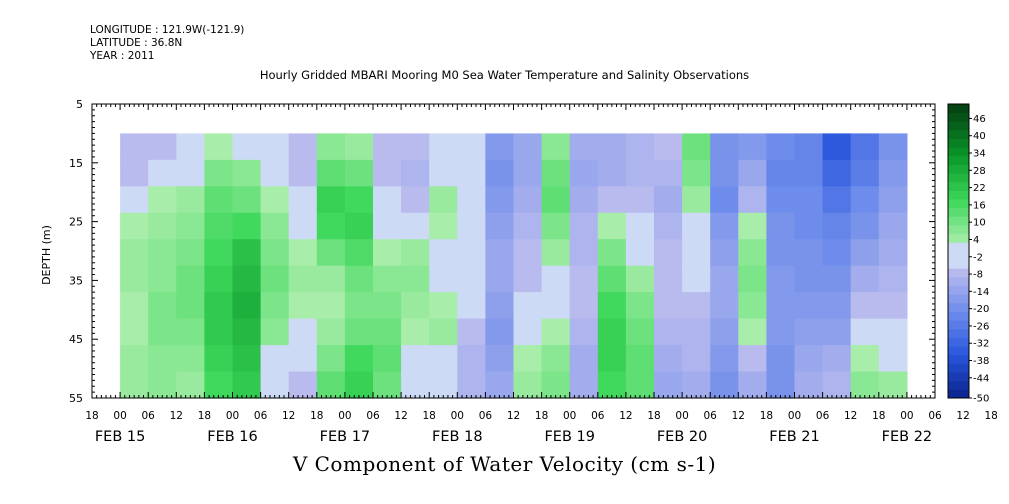  I want to click on colorbar-label: -14, so click(981, 292).